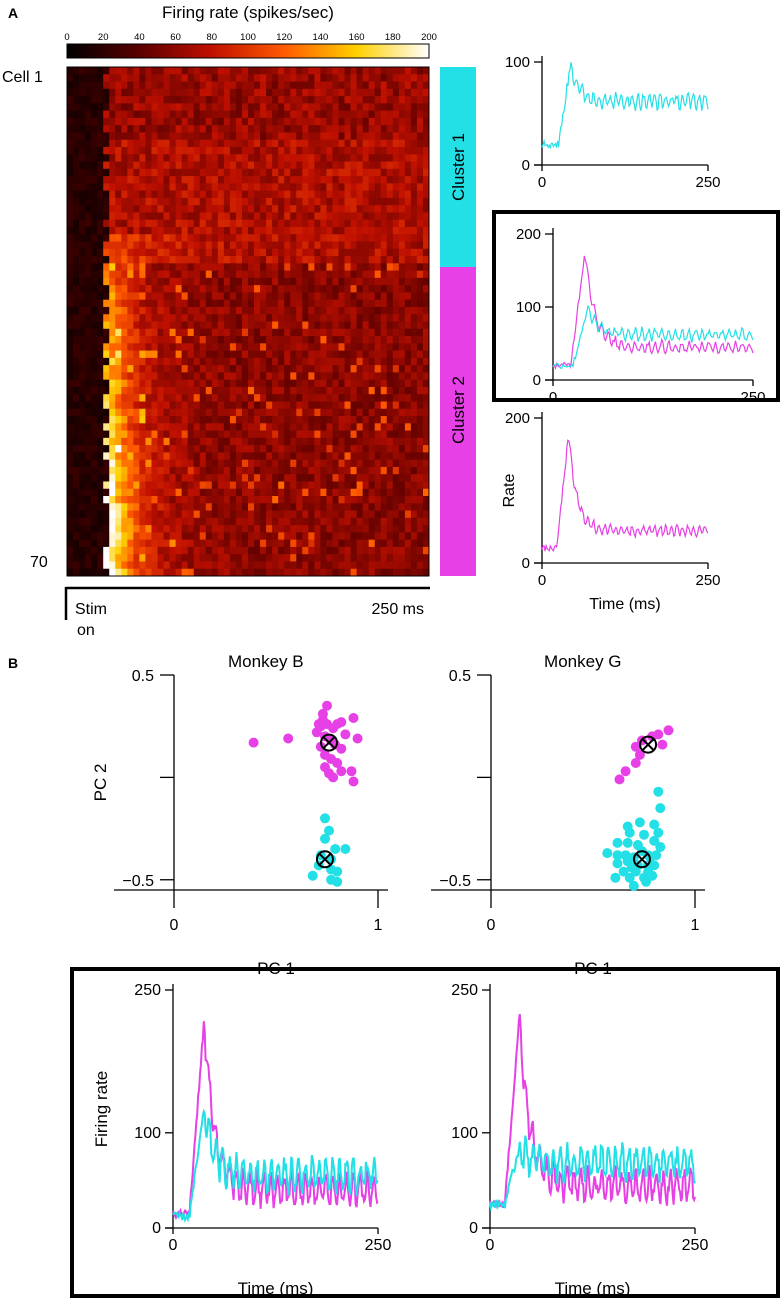  What do you see at coordinates (329, 742) in the screenshot?
I see `centroid-circle` at bounding box center [329, 742].